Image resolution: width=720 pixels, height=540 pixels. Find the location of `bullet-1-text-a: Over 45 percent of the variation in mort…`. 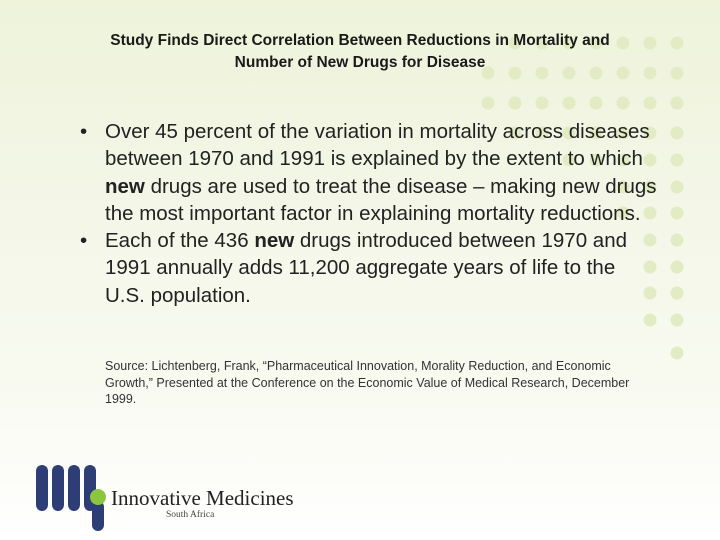

bullet-1-text-a: Over 45 percent of the variation in mort… is located at coordinates (377, 145).